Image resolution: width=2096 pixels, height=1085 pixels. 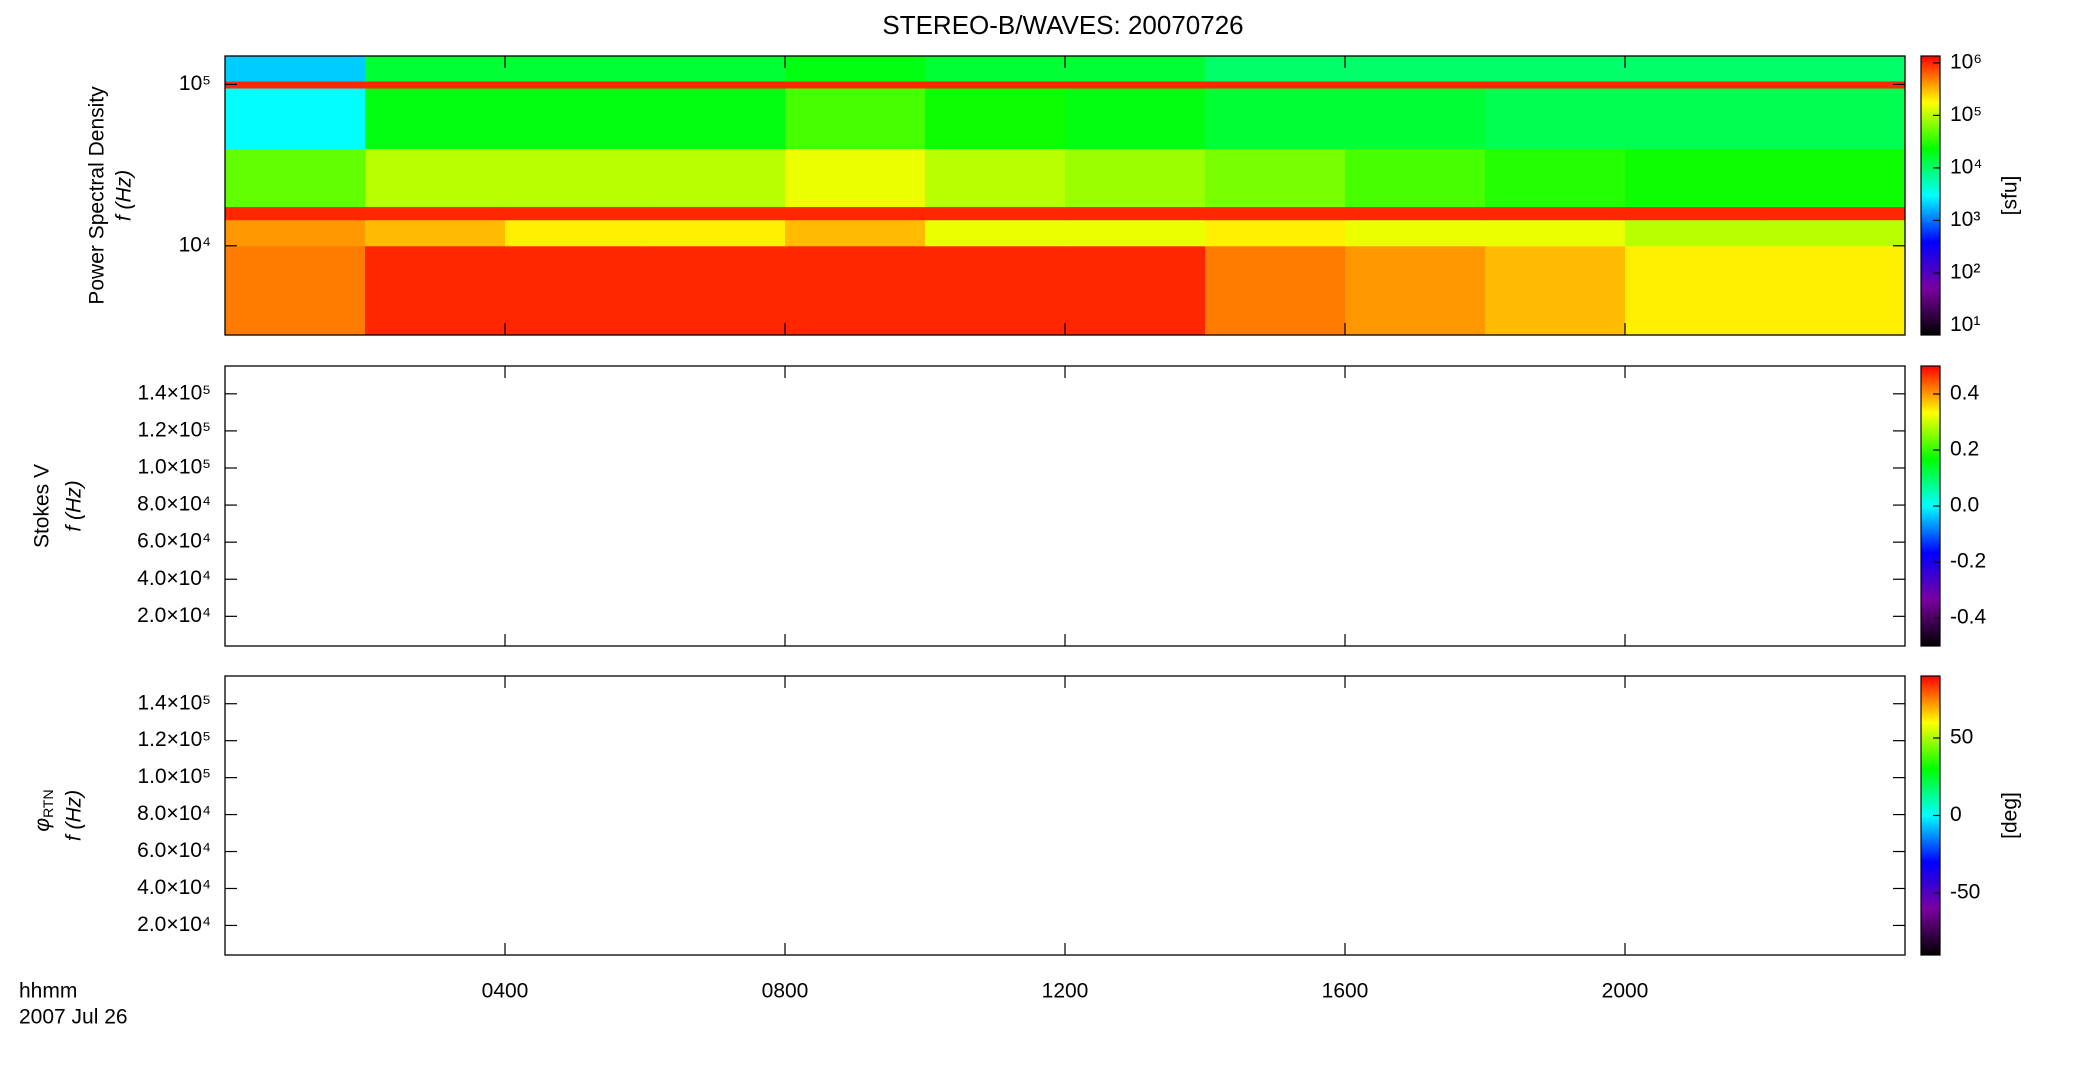 What do you see at coordinates (42, 825) in the screenshot?
I see `y-axis-label-symbol: φ` at bounding box center [42, 825].